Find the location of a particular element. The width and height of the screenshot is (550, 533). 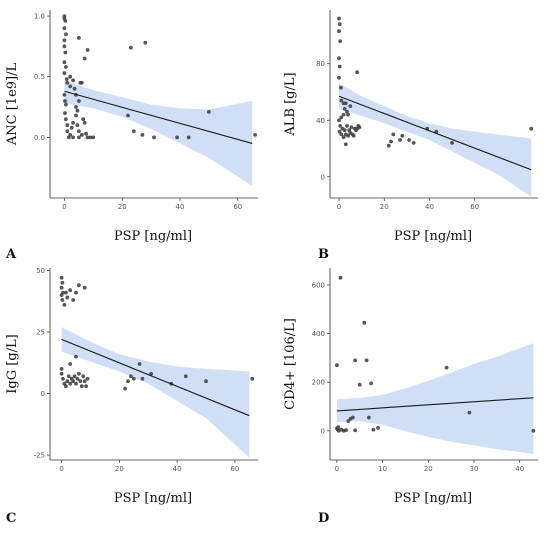

panel-letter: D is located at coordinates (323, 518).